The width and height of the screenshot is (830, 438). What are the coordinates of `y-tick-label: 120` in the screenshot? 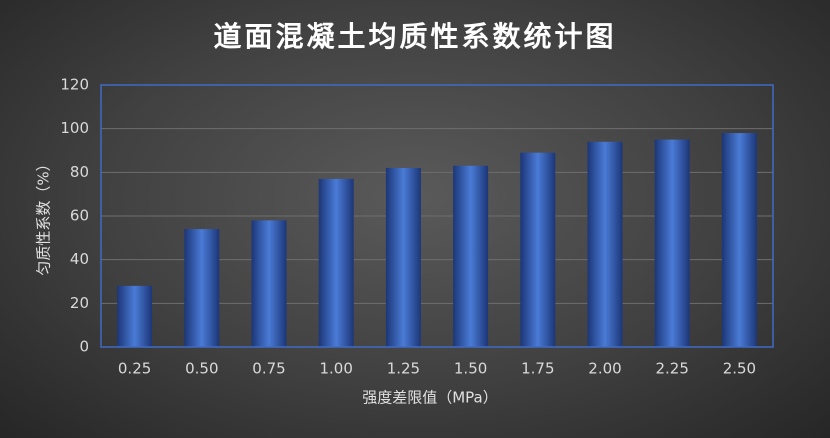 It's located at (74, 85).